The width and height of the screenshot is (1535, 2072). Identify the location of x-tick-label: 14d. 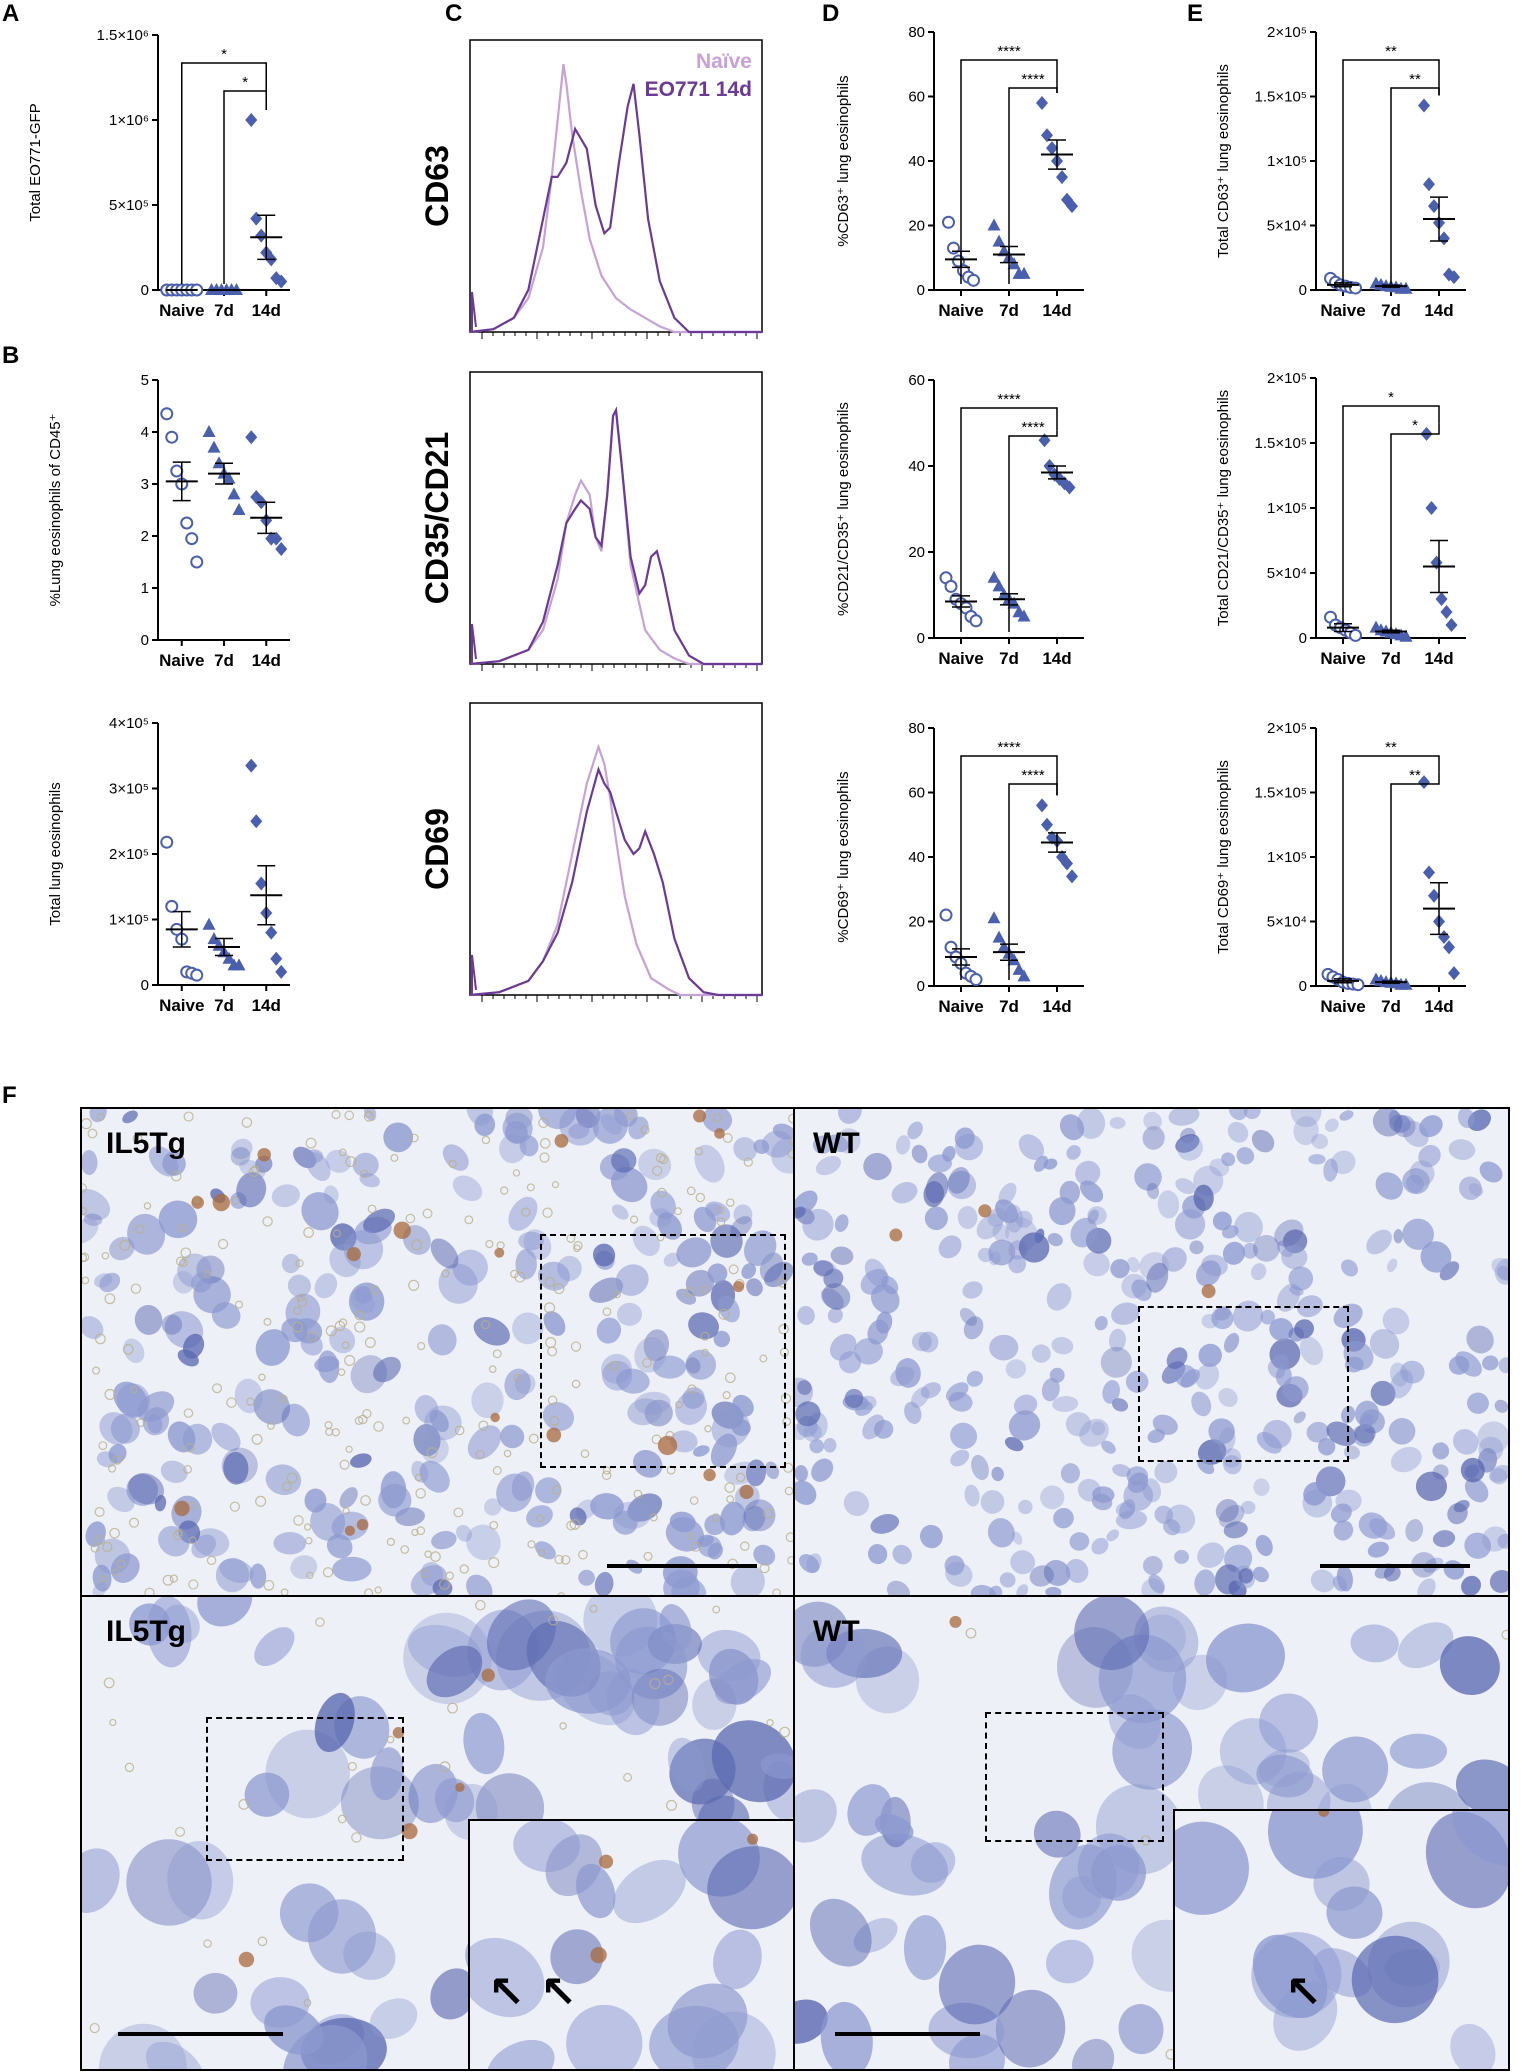
(1438, 1006).